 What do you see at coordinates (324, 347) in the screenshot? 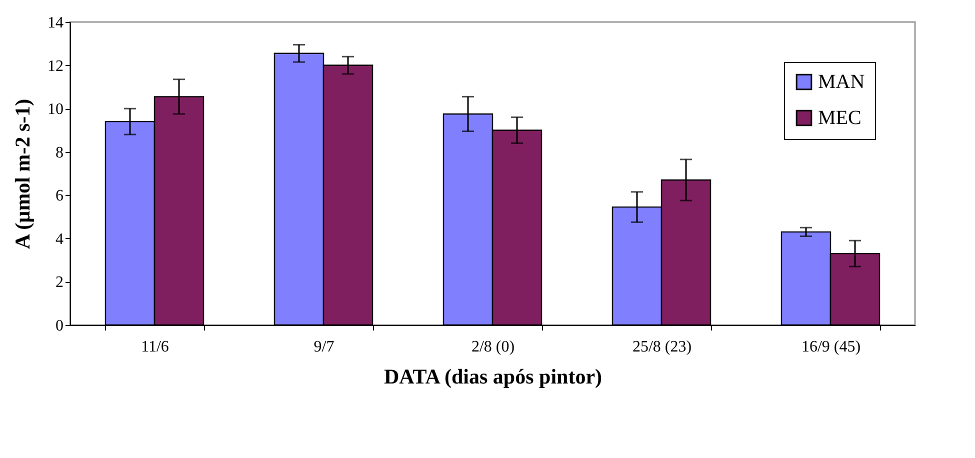
I see `x-tick-label: 9/7` at bounding box center [324, 347].